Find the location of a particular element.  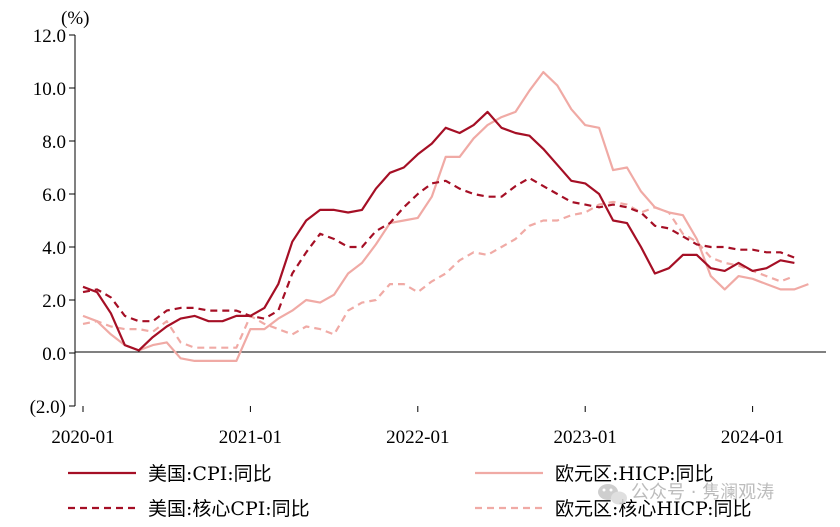

y-tick-label: 12.0 is located at coordinates (49, 36).